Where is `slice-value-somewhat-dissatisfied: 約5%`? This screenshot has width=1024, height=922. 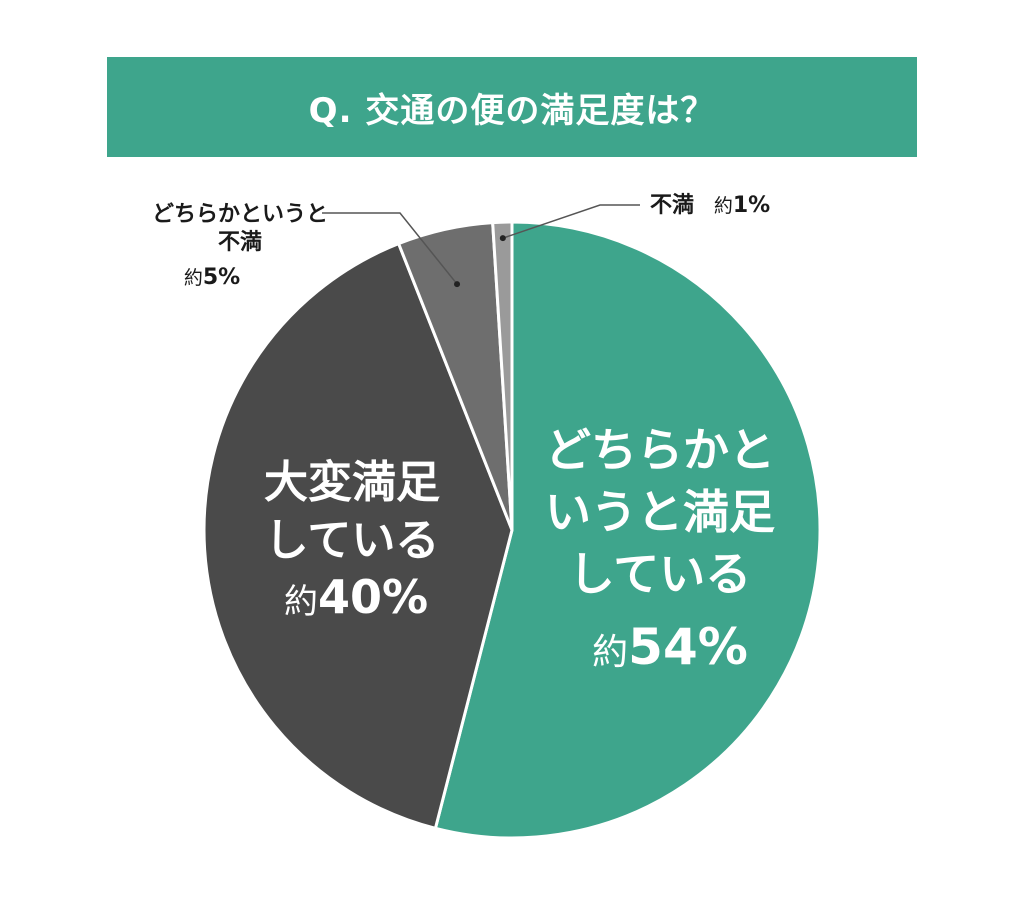
slice-value-somewhat-dissatisfied: 約5% is located at coordinates (212, 277).